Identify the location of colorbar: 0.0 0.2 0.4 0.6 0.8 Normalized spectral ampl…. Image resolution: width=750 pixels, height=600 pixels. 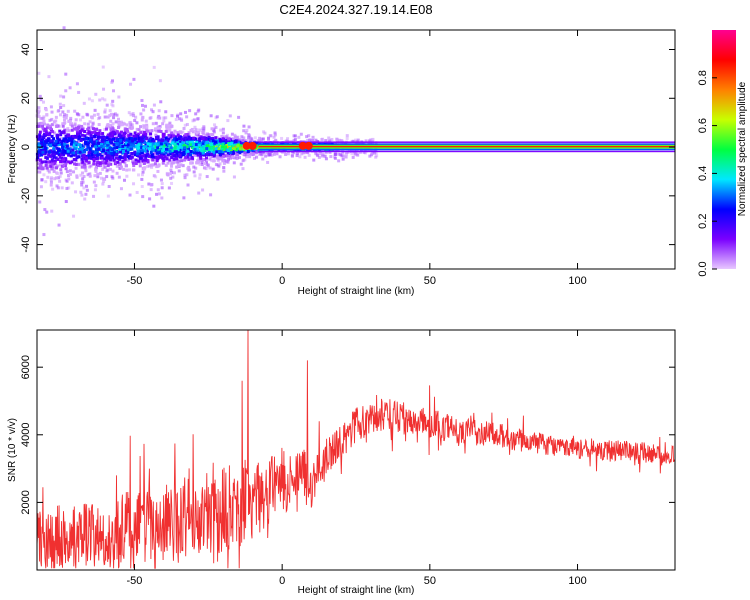
(722, 153).